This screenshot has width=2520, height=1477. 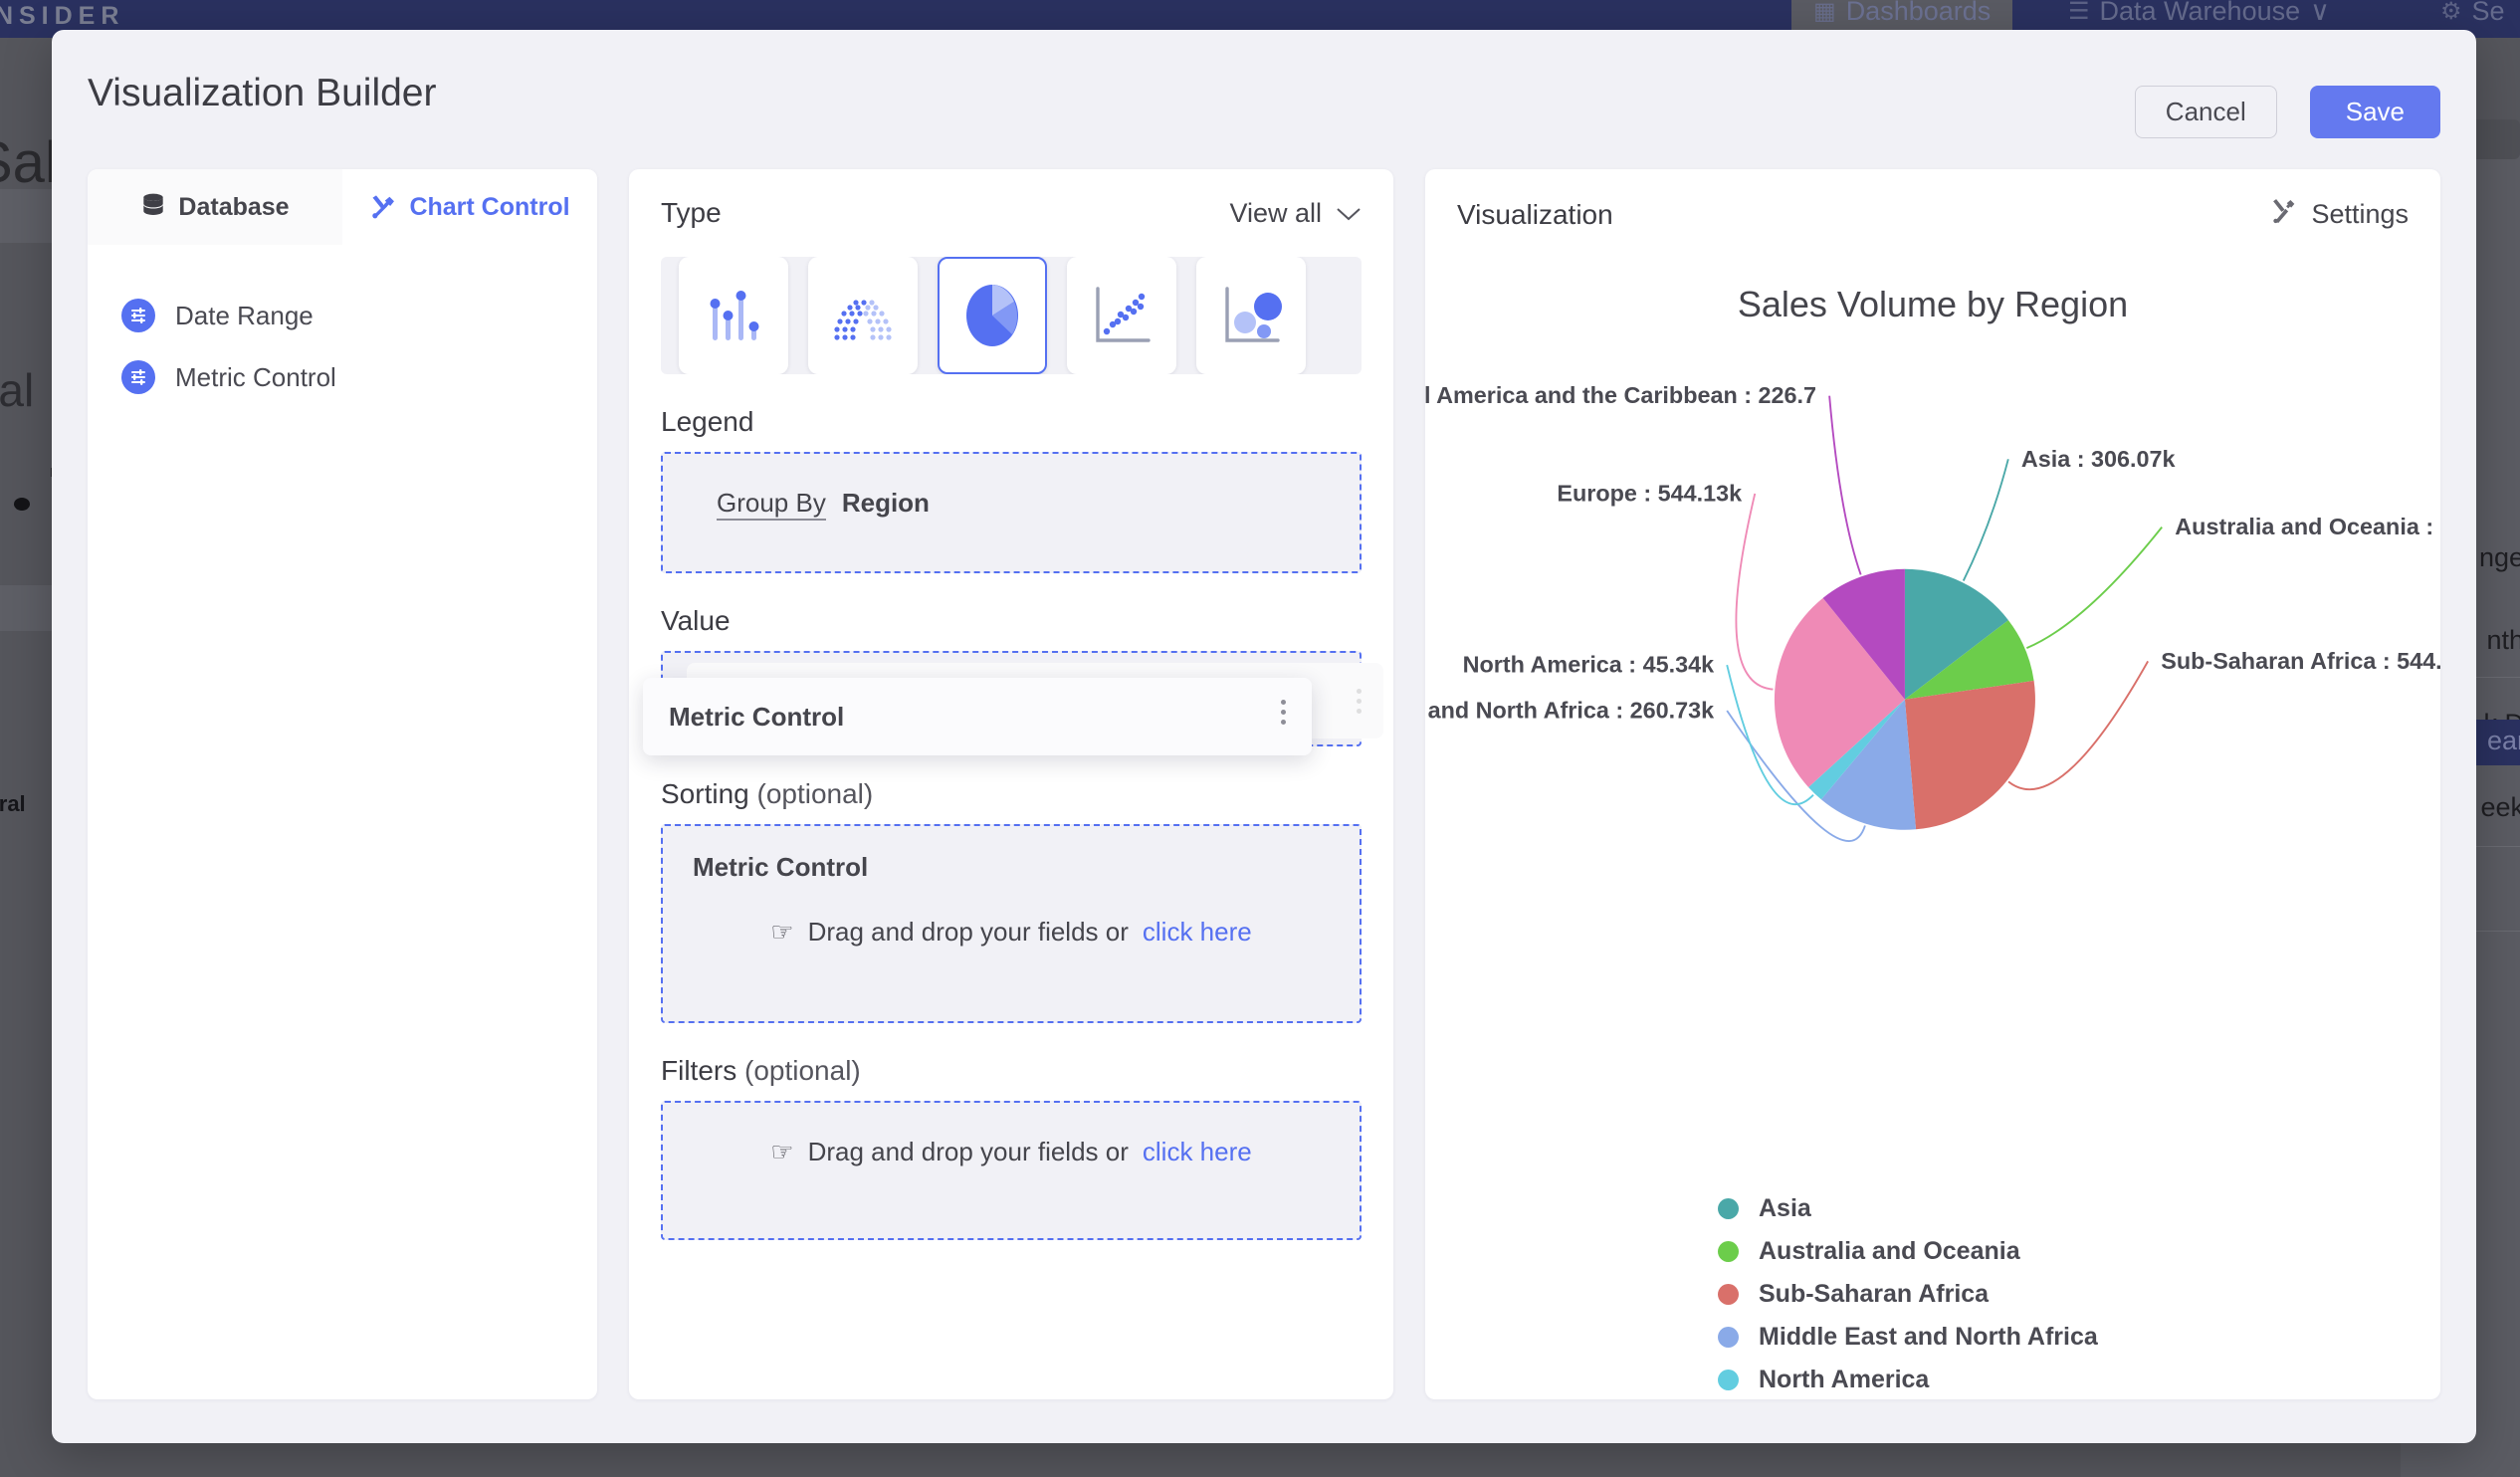 What do you see at coordinates (2287, 112) in the screenshot?
I see `modal-actions: Cancel Save` at bounding box center [2287, 112].